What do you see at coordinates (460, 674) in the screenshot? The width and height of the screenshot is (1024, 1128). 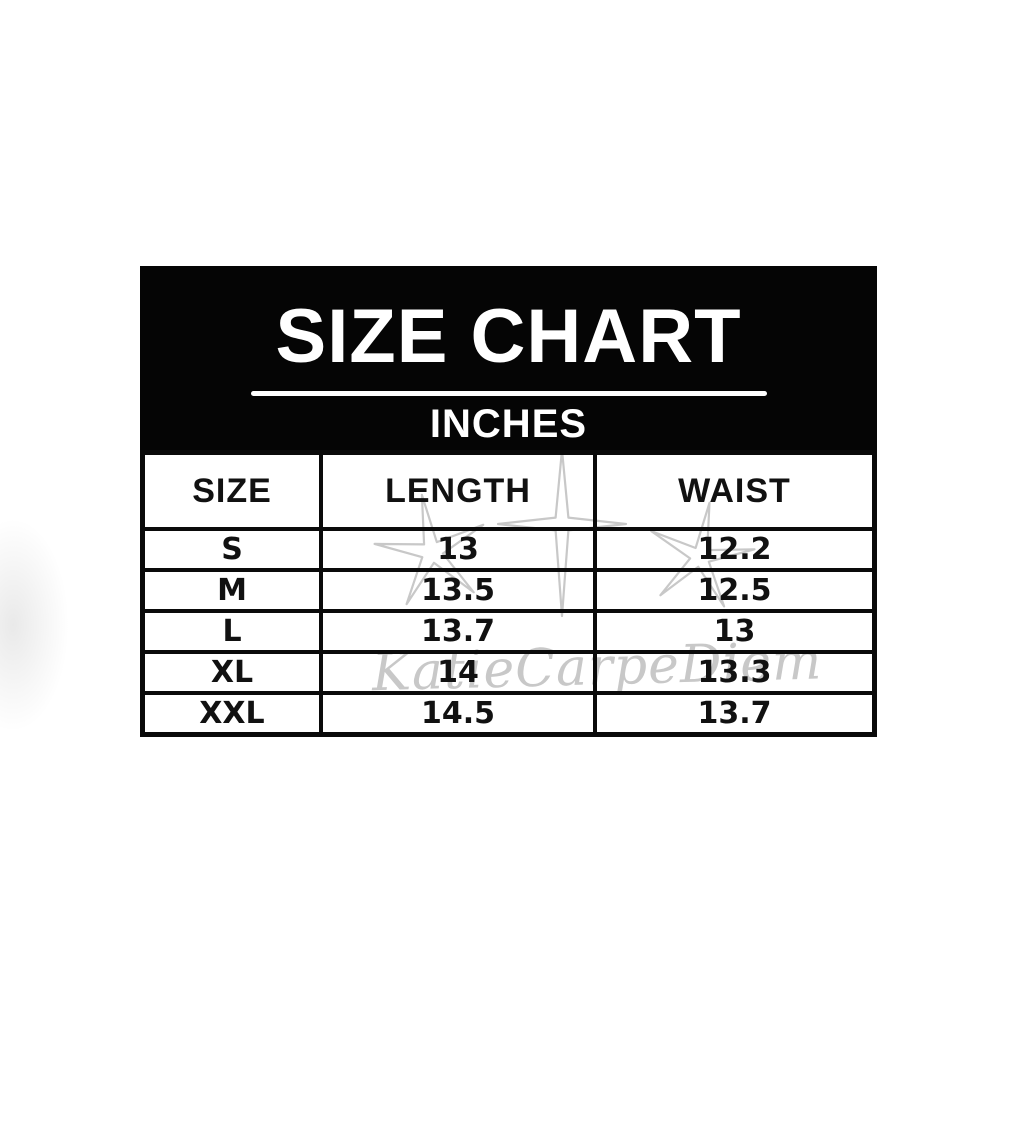 I see `length-cell: 14` at bounding box center [460, 674].